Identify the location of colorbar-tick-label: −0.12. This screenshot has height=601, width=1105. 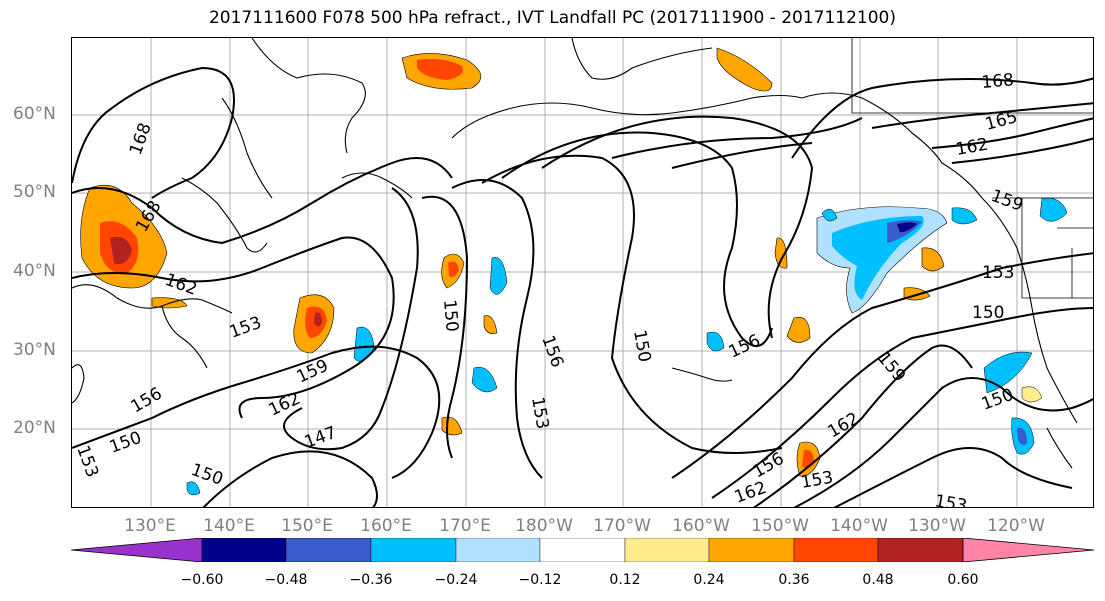
(540, 580).